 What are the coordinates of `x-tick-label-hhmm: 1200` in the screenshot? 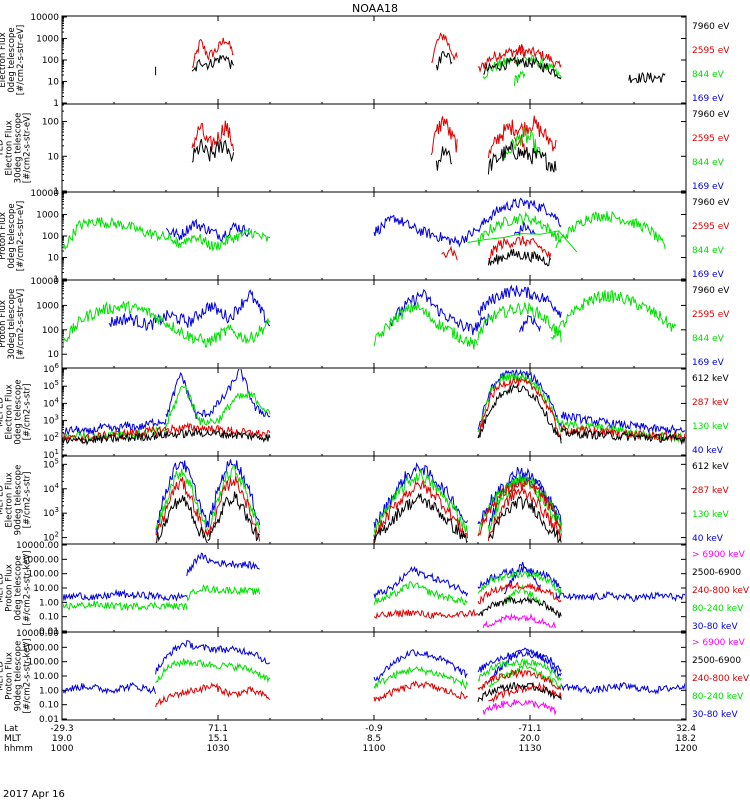 It's located at (686, 749).